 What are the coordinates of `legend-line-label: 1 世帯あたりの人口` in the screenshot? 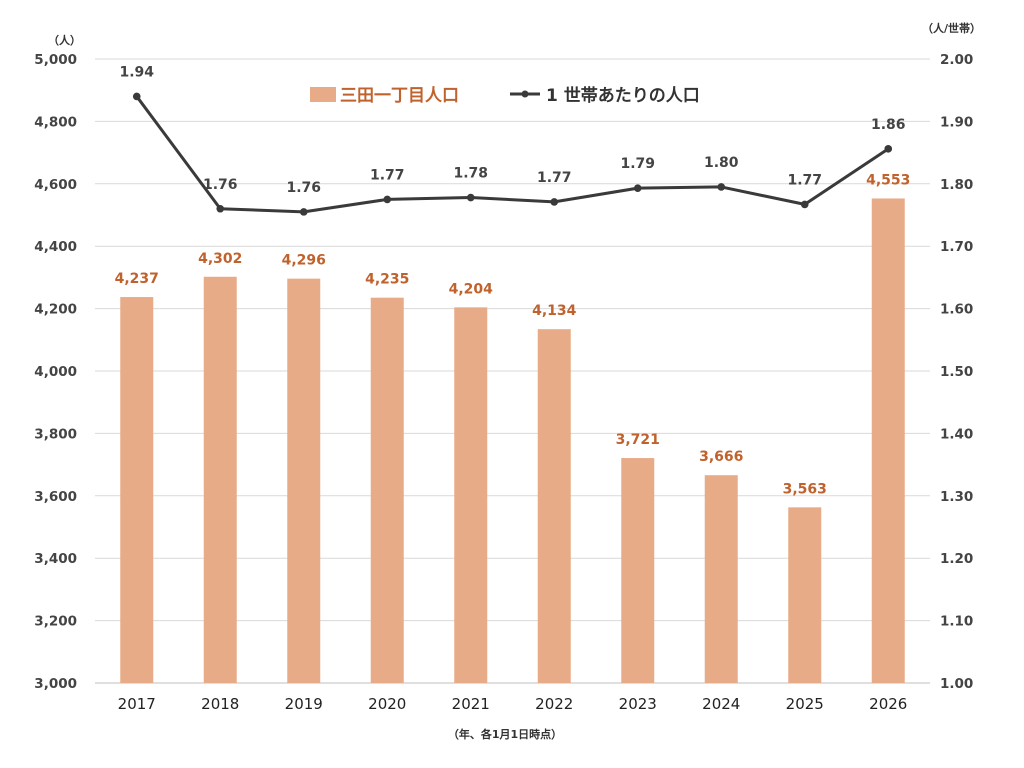 It's located at (623, 95).